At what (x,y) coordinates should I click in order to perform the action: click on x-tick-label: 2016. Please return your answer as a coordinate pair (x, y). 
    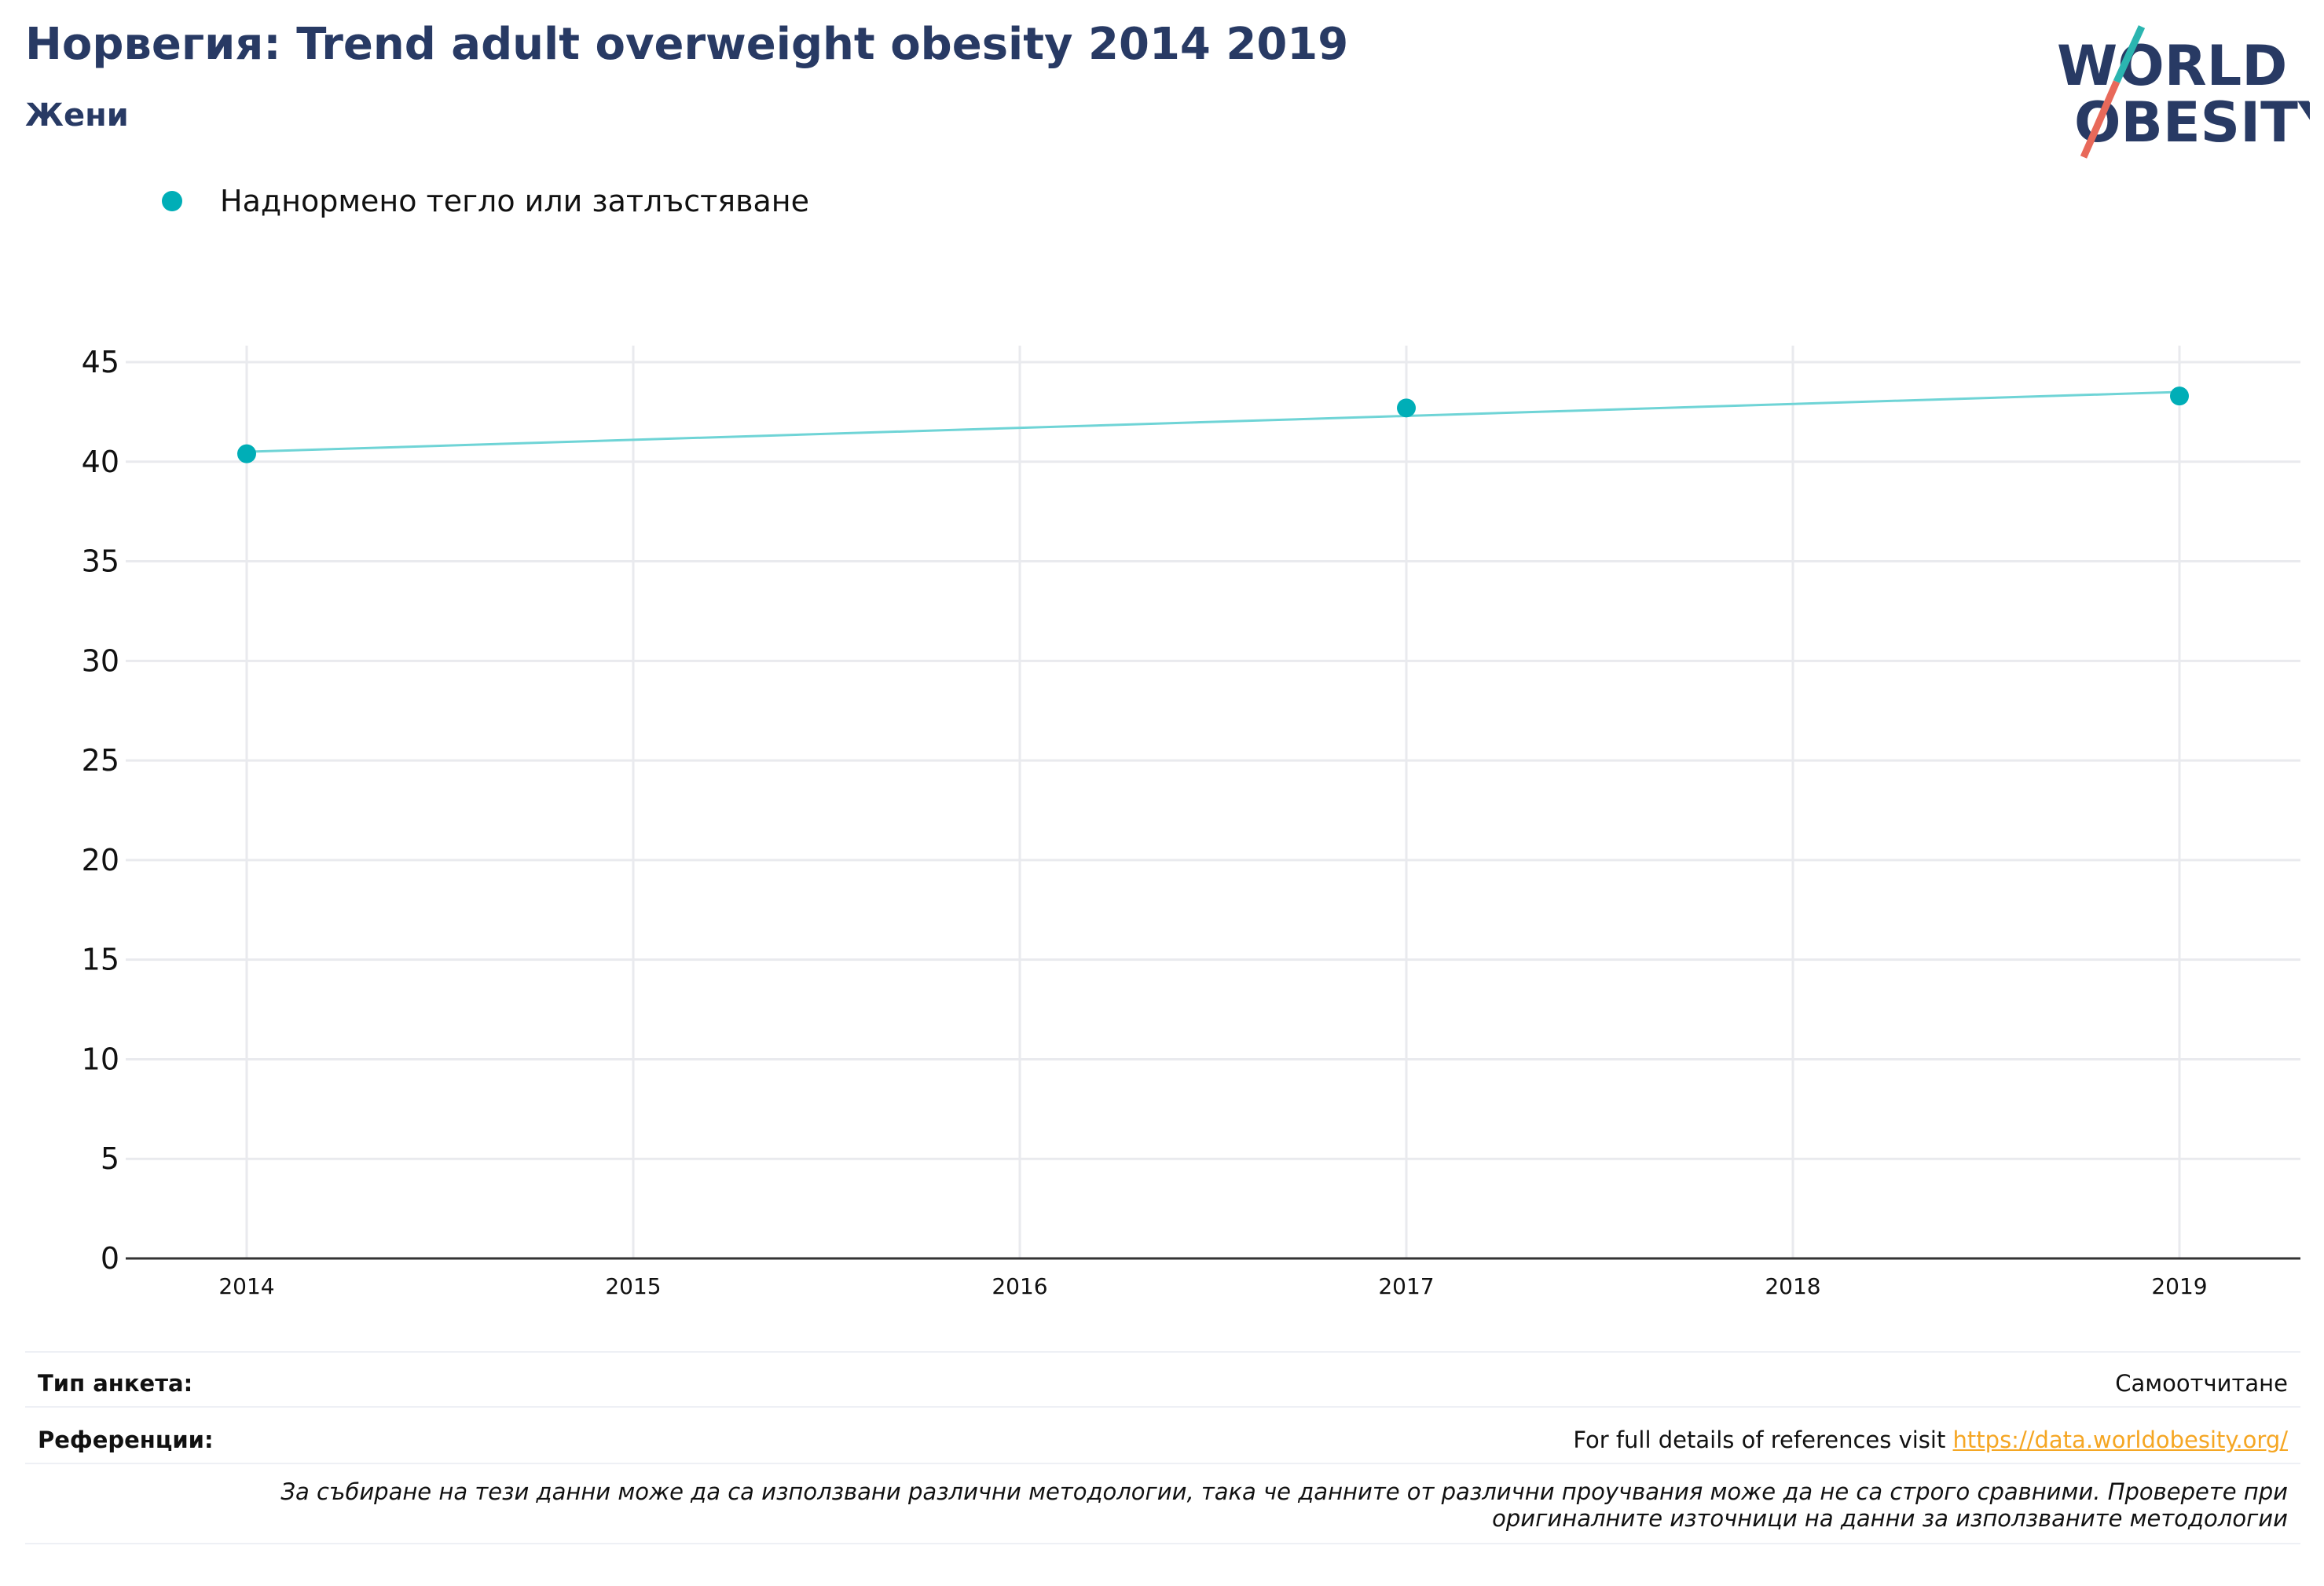
    Looking at the image, I should click on (1019, 1286).